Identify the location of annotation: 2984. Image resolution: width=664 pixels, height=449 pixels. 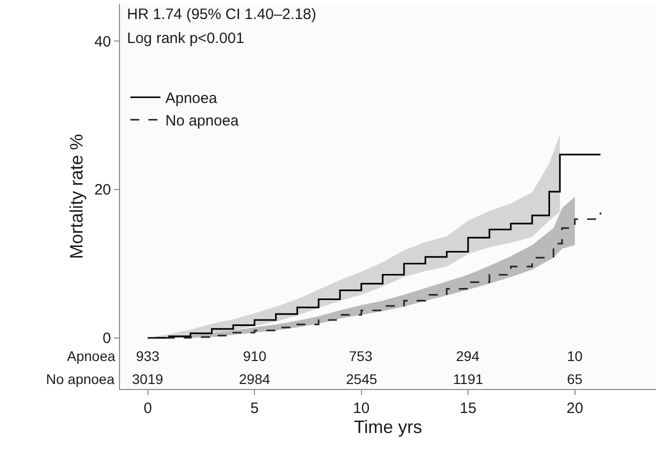
(254, 379).